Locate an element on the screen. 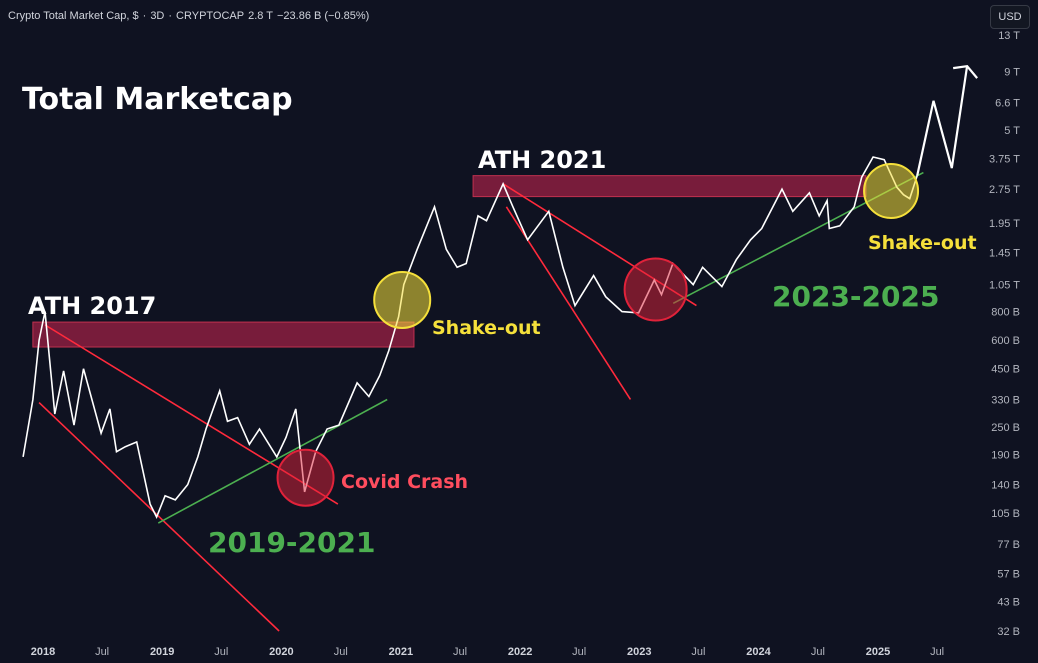  projection-path is located at coordinates (942, 120).